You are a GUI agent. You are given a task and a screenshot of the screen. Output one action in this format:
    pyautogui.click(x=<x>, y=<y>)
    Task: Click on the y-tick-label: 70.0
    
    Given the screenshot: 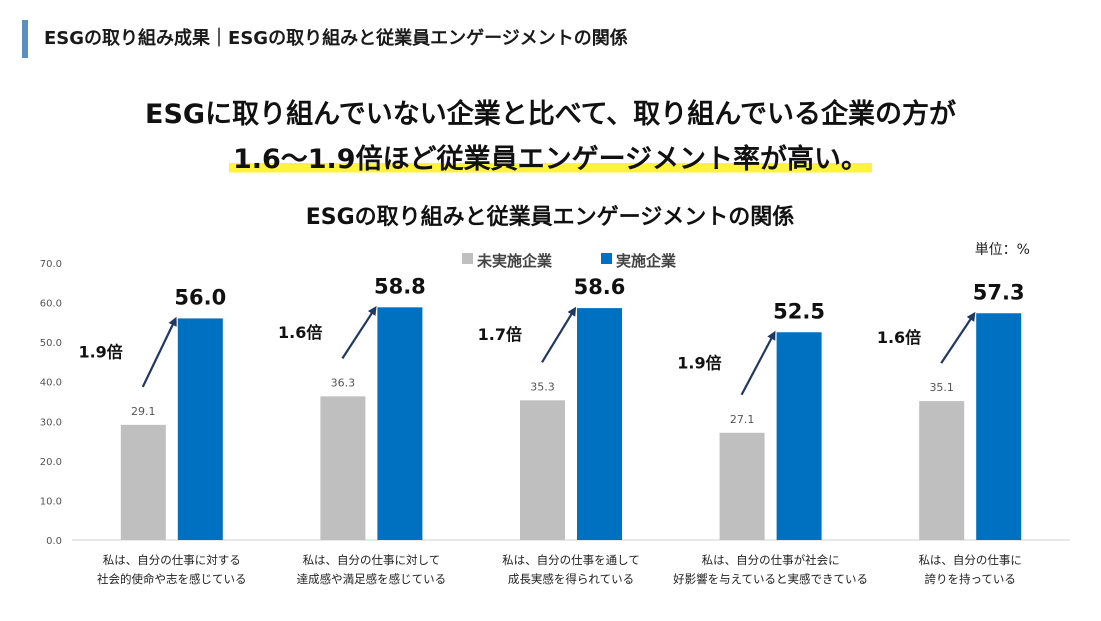 What is the action you would take?
    pyautogui.click(x=51, y=264)
    